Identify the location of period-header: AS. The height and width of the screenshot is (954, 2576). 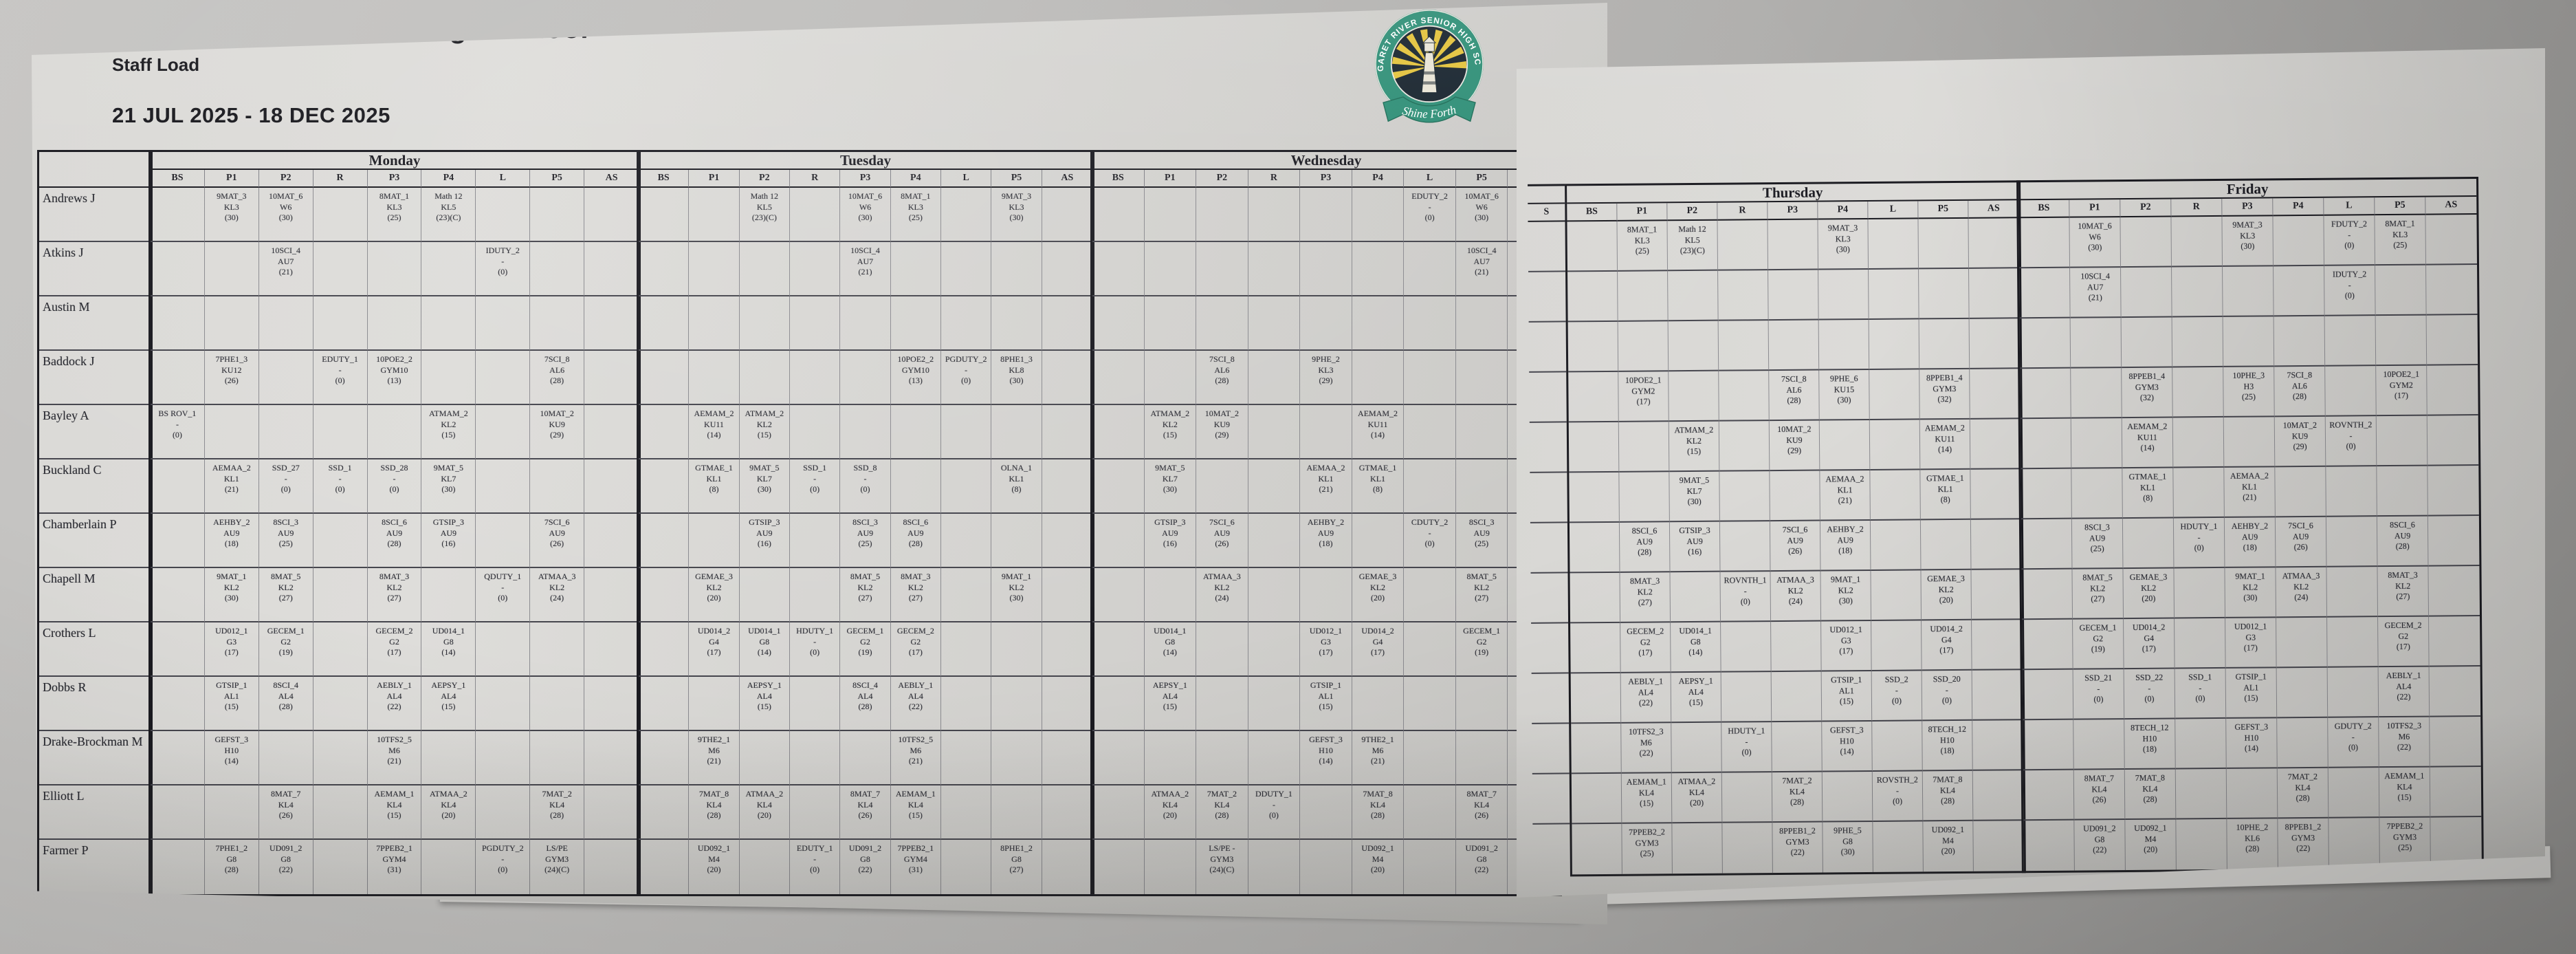
(611, 179).